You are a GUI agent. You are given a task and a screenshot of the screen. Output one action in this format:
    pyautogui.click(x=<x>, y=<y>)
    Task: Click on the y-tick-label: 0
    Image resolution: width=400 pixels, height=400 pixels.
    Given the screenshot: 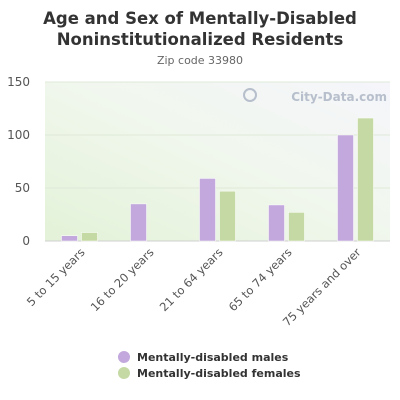 What is the action you would take?
    pyautogui.click(x=26, y=241)
    